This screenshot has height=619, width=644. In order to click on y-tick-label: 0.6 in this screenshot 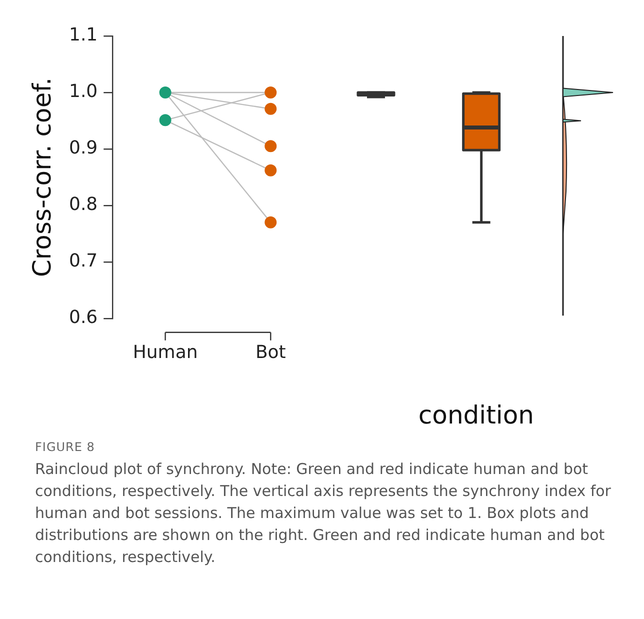, I will do `click(83, 317)`.